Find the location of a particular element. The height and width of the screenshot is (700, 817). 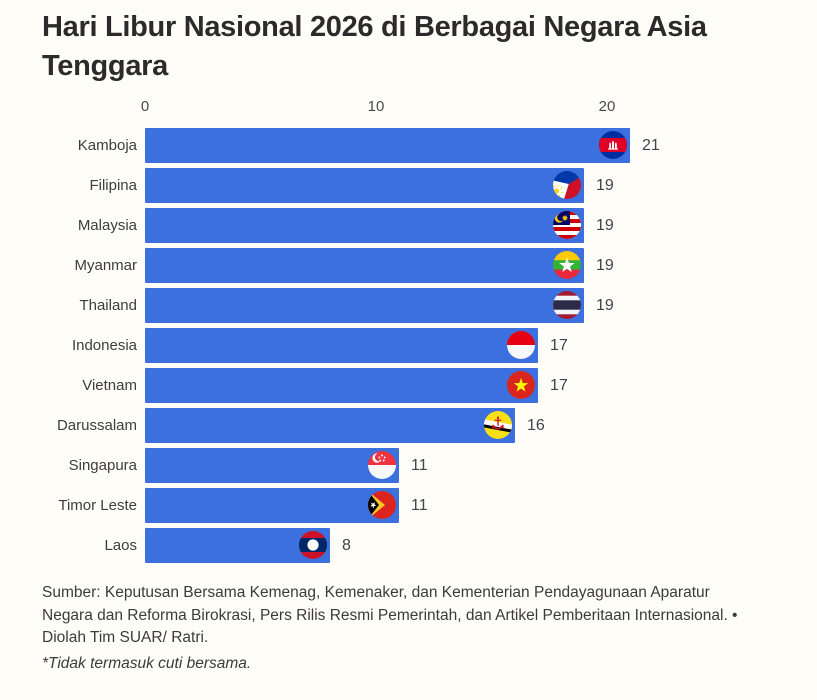

bar-filipina is located at coordinates (364, 185).